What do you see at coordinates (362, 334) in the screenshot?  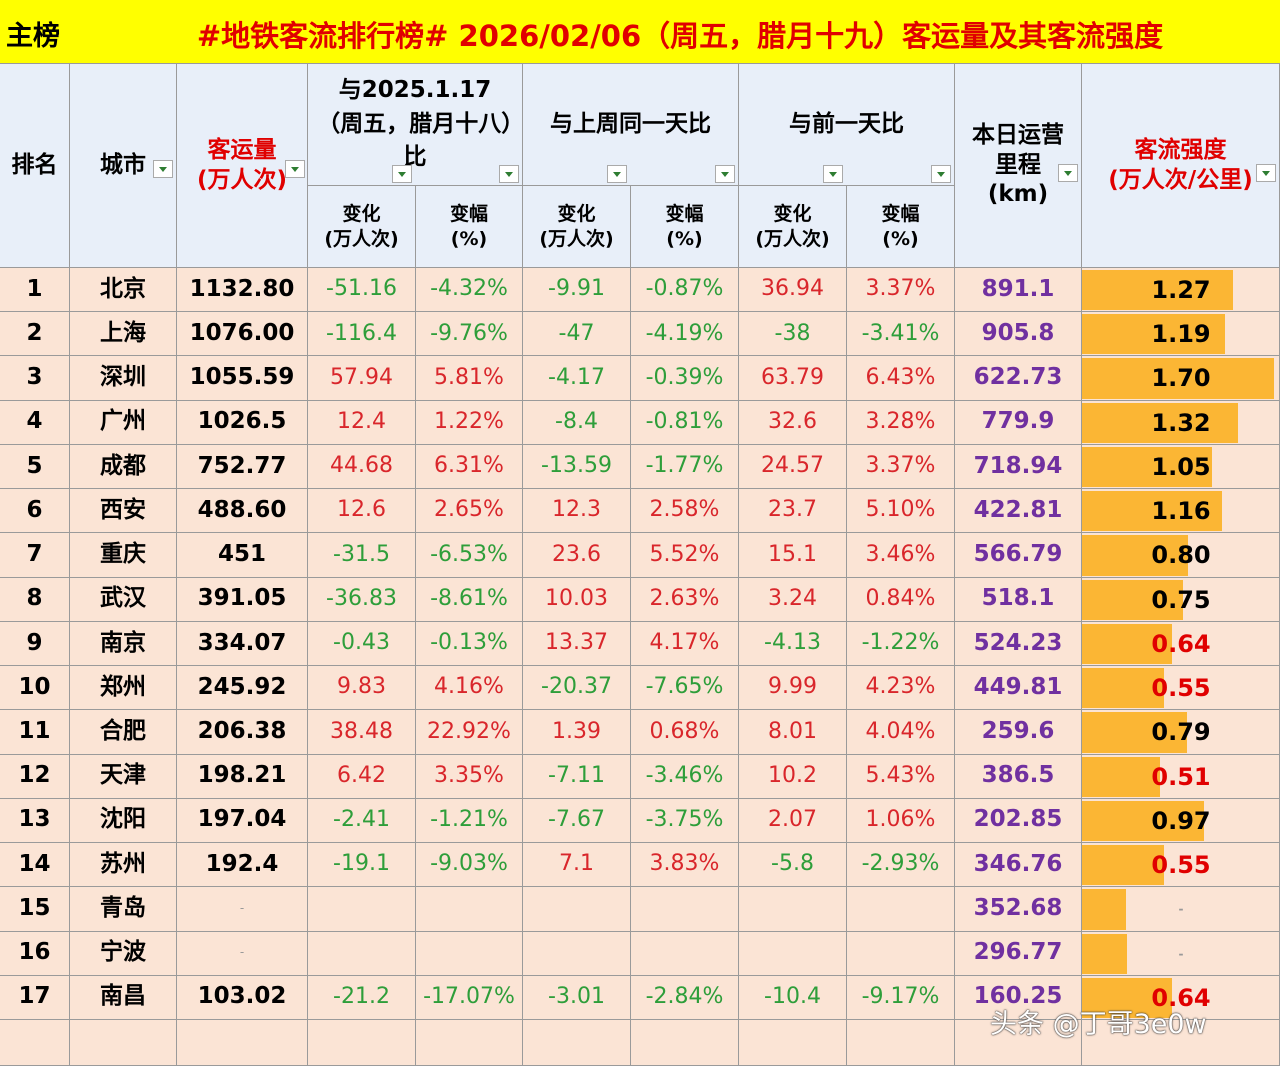 I see `cell: -116.4` at bounding box center [362, 334].